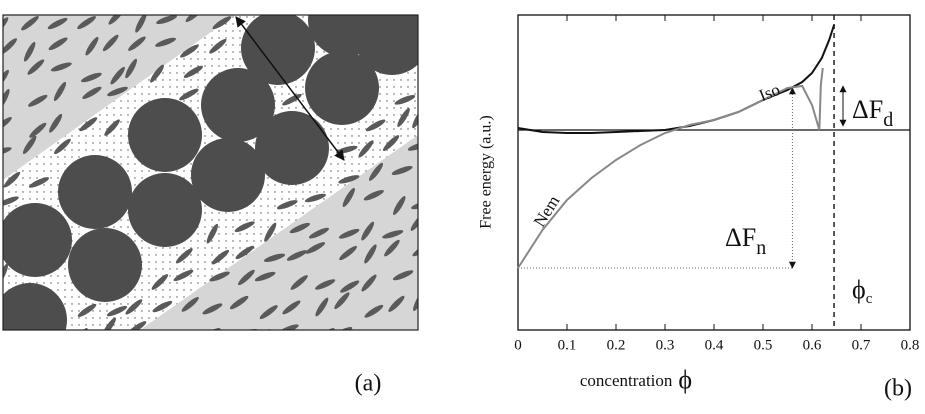  Describe the element at coordinates (745, 241) in the screenshot. I see `annotation: ΔFn` at that location.